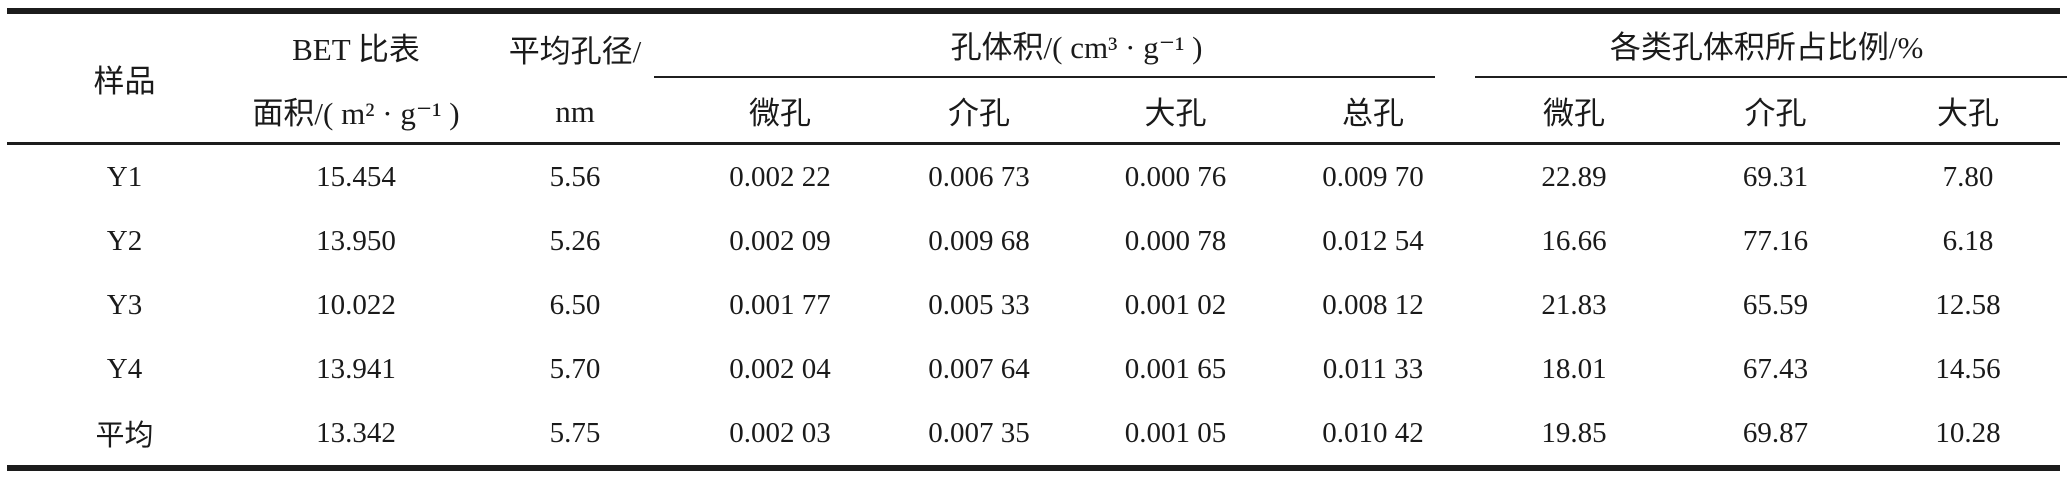  Describe the element at coordinates (575, 175) in the screenshot. I see `cell-avg-pore: 5.56` at that location.